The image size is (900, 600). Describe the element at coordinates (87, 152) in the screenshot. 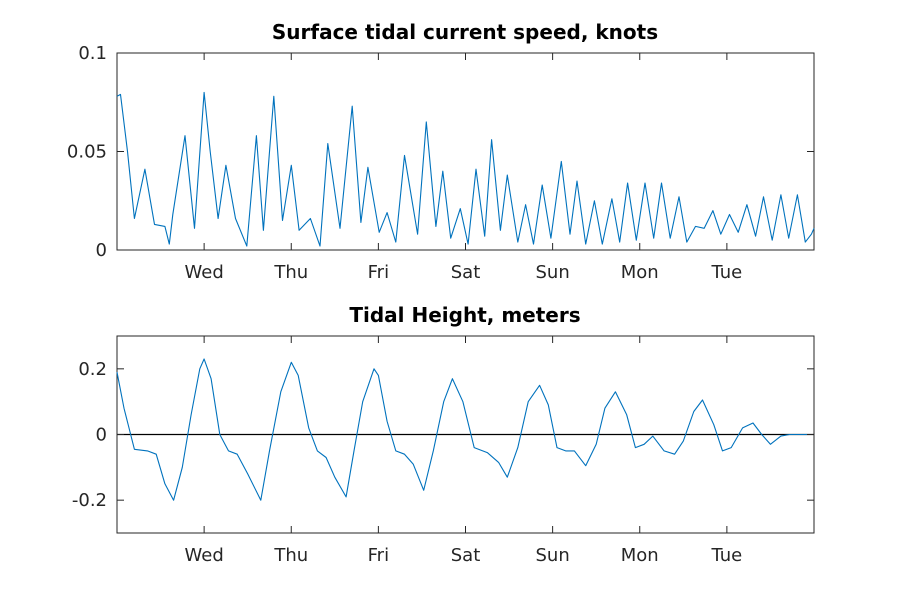

I see `y-tick-label: 0.05` at that location.